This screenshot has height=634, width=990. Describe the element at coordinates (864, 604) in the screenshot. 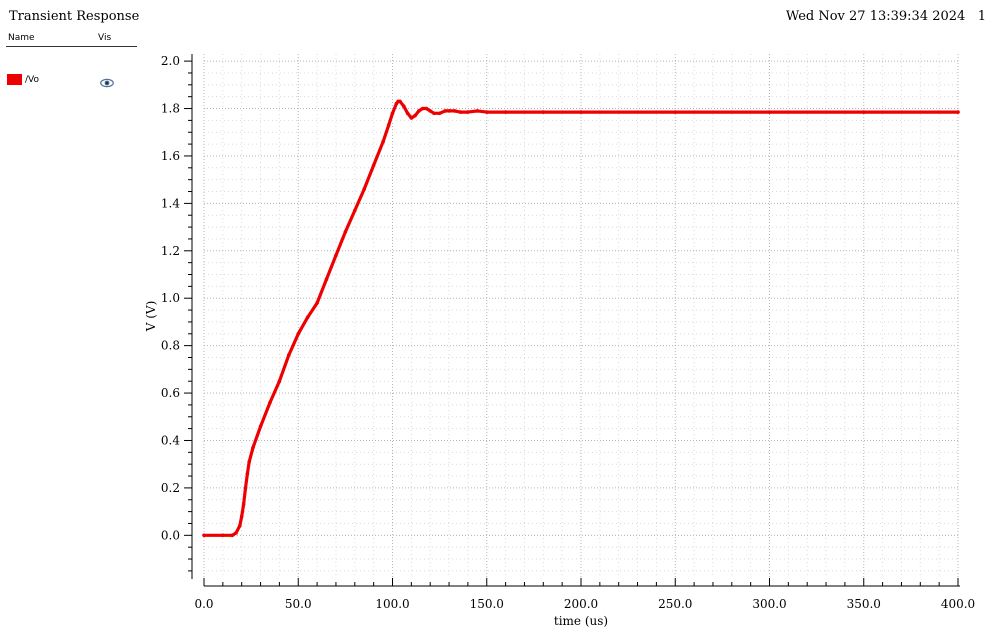

I see `x-tick-label: 350.0` at that location.